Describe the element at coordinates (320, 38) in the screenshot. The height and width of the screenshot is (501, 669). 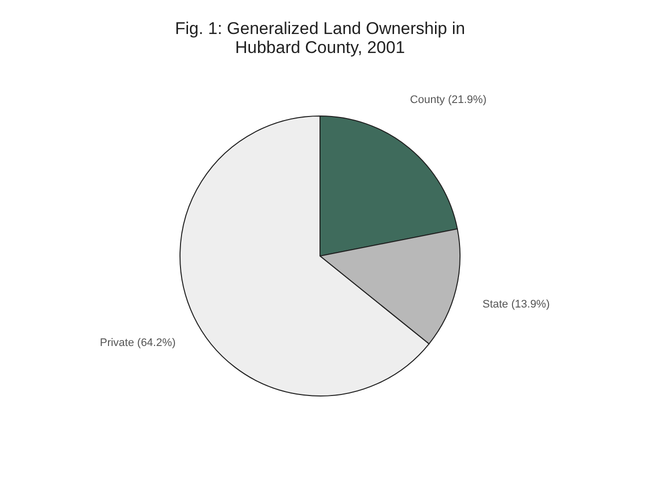
I see `chart-title: Fig. 1: Generalized Land Ownership in Hubbard County, 2001` at that location.